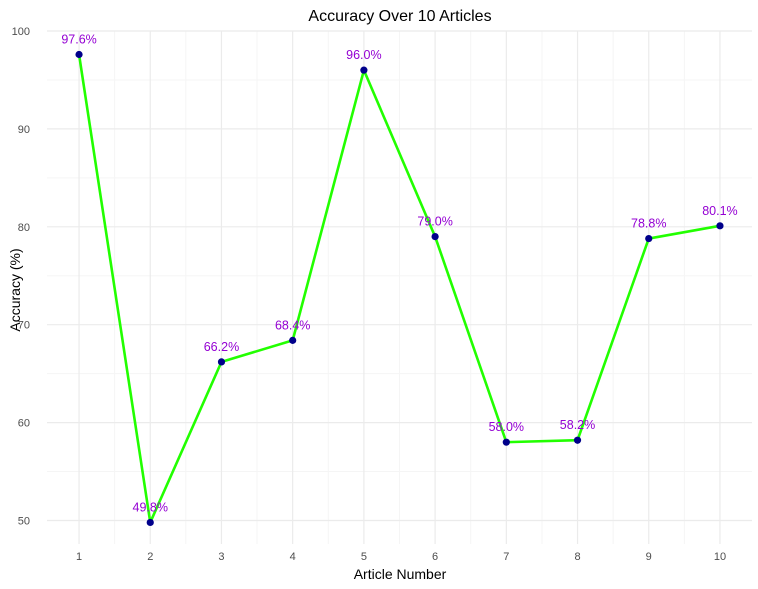  I want to click on y-tick-label: 60, so click(24, 424).